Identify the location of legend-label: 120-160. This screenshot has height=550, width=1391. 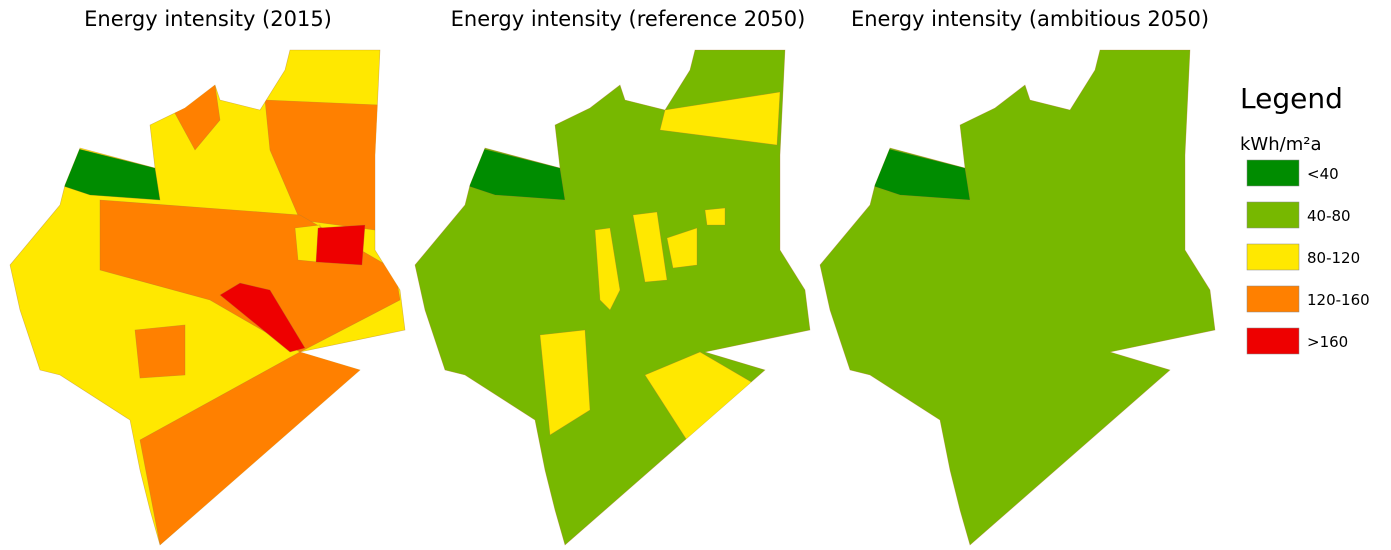
(1338, 300).